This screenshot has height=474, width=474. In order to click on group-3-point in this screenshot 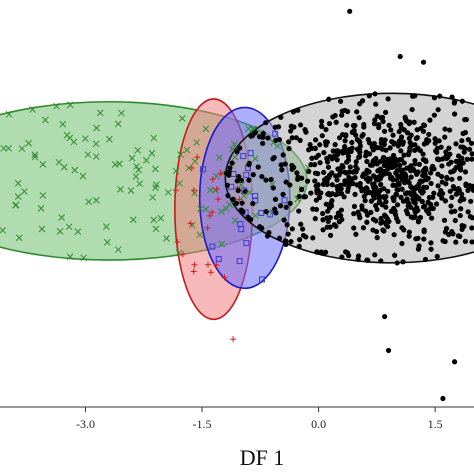, I will do `click(243, 156)`.